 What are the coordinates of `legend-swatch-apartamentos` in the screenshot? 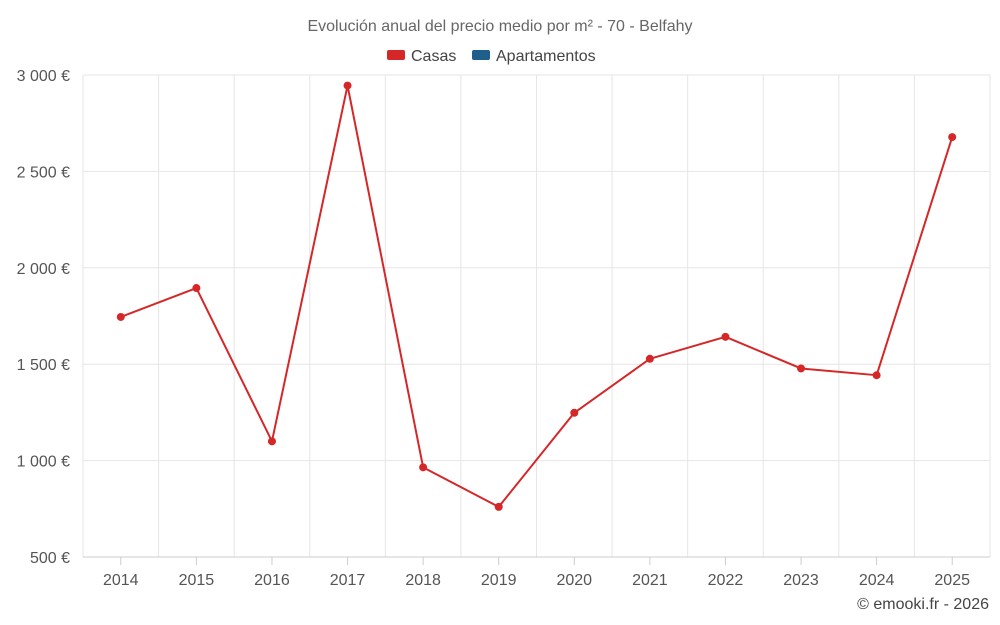 It's located at (481, 55).